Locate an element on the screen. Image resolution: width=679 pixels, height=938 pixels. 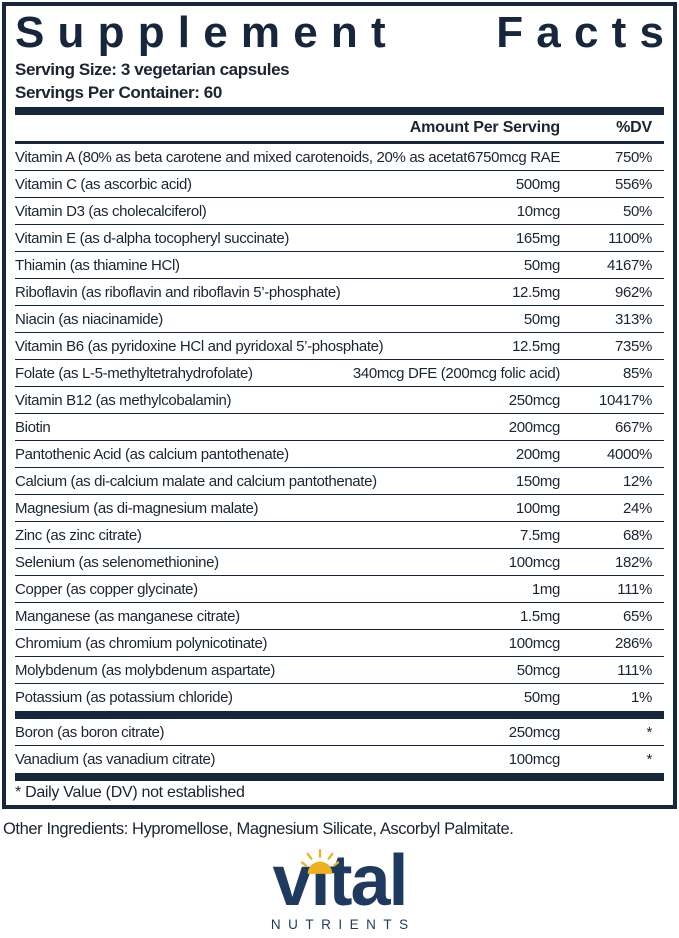
sun-icon is located at coordinates (320, 864).